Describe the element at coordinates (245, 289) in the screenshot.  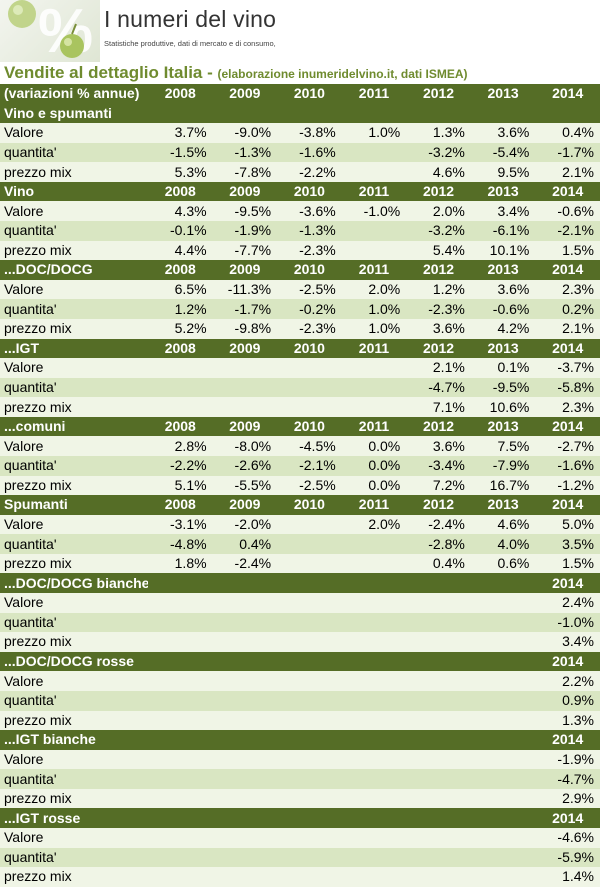
I see `value-cell: -11.3%` at that location.